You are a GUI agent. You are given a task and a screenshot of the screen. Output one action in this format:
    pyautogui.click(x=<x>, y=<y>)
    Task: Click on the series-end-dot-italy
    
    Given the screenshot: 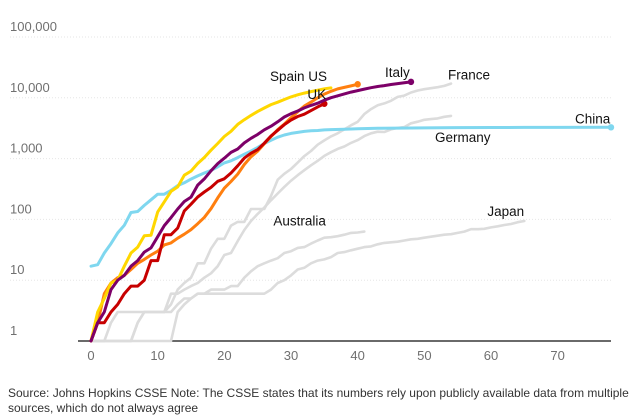 What is the action you would take?
    pyautogui.click(x=411, y=82)
    